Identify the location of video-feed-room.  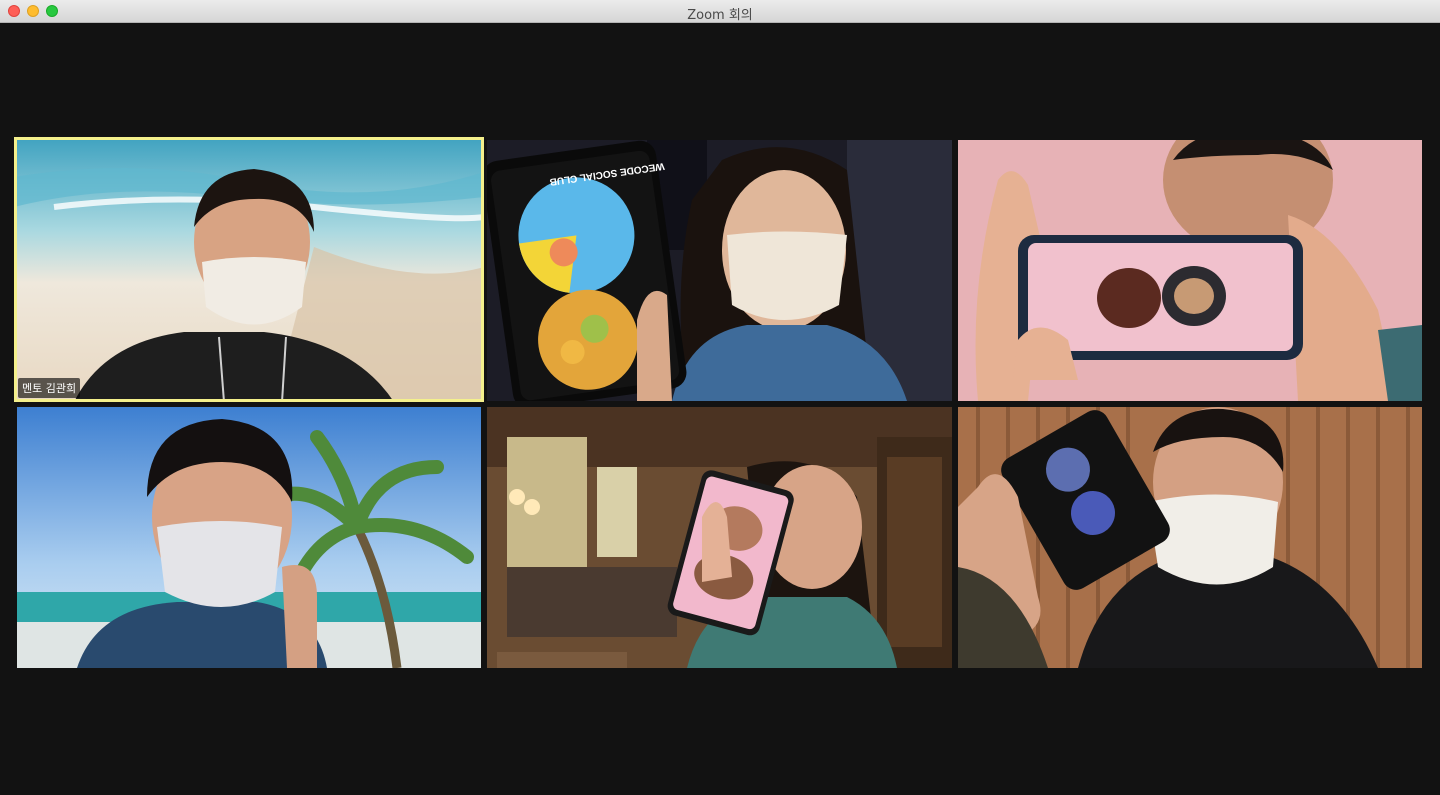
(719, 270).